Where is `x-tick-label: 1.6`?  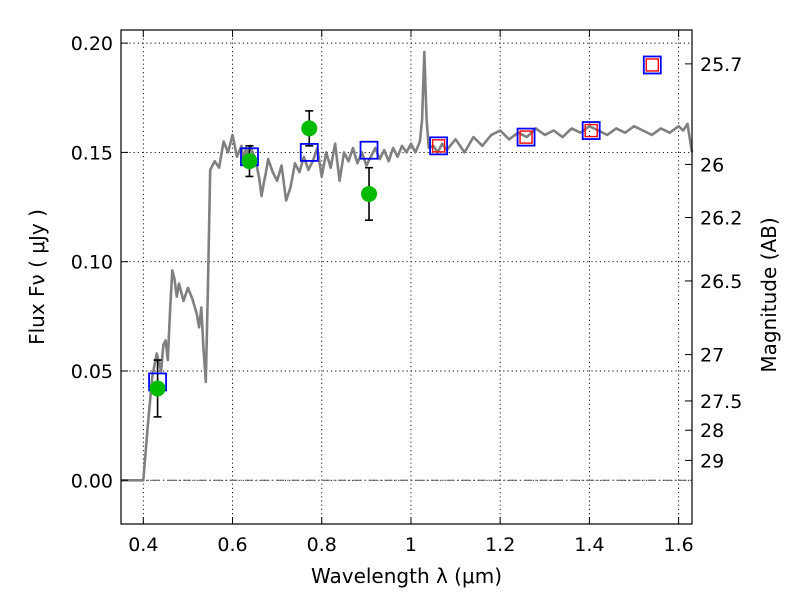 x-tick-label: 1.6 is located at coordinates (679, 545).